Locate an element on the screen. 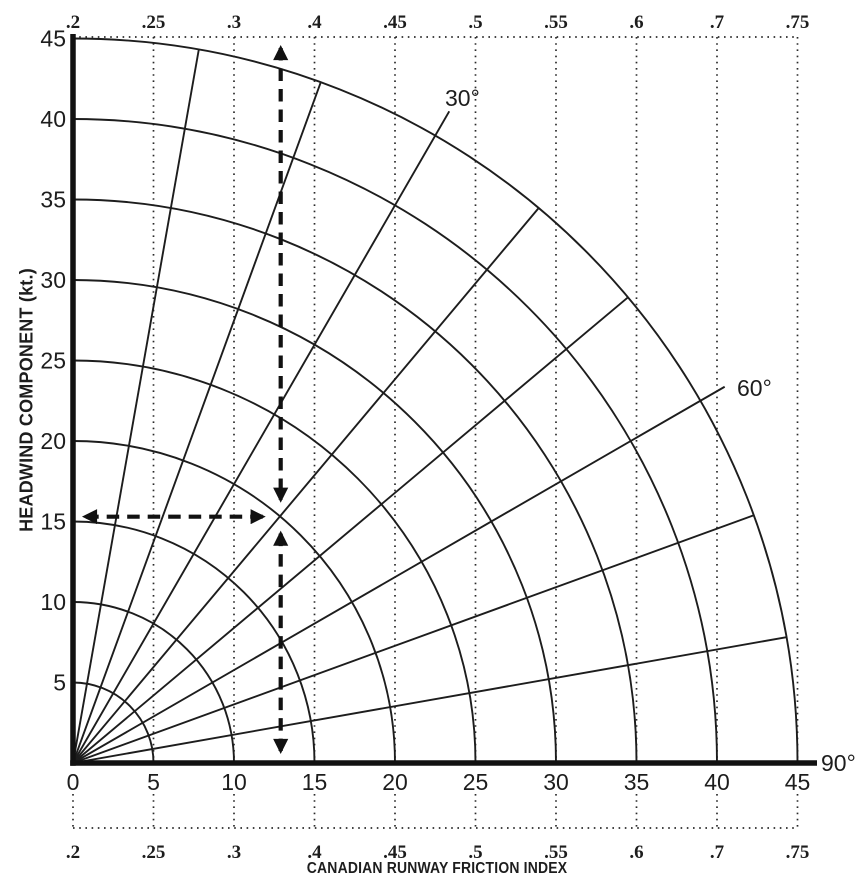 This screenshot has width=868, height=886. headwind-tick-label-30: 30 is located at coordinates (53, 280).